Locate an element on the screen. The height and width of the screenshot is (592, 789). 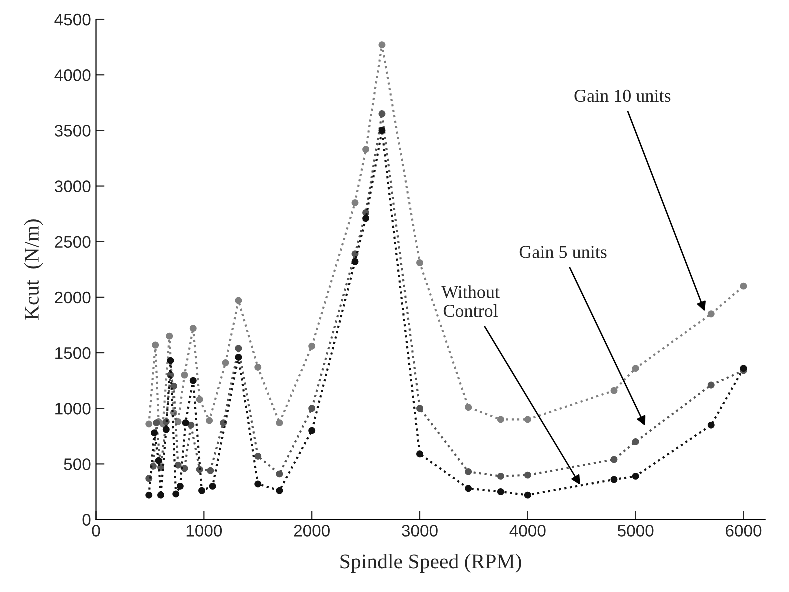
annotation: Gain 10 units is located at coordinates (622, 96).